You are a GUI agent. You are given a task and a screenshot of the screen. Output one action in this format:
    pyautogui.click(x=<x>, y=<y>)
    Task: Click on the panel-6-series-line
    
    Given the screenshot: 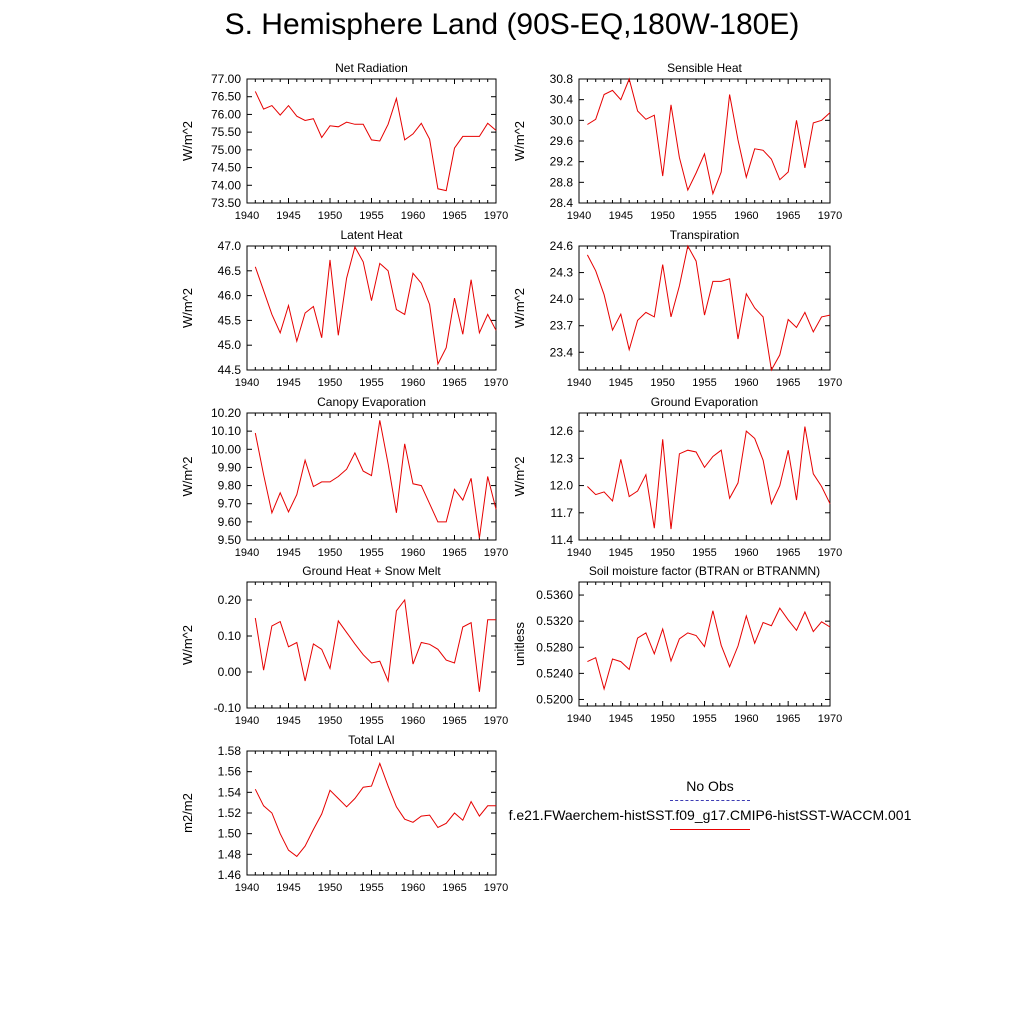 What is the action you would take?
    pyautogui.click(x=709, y=478)
    